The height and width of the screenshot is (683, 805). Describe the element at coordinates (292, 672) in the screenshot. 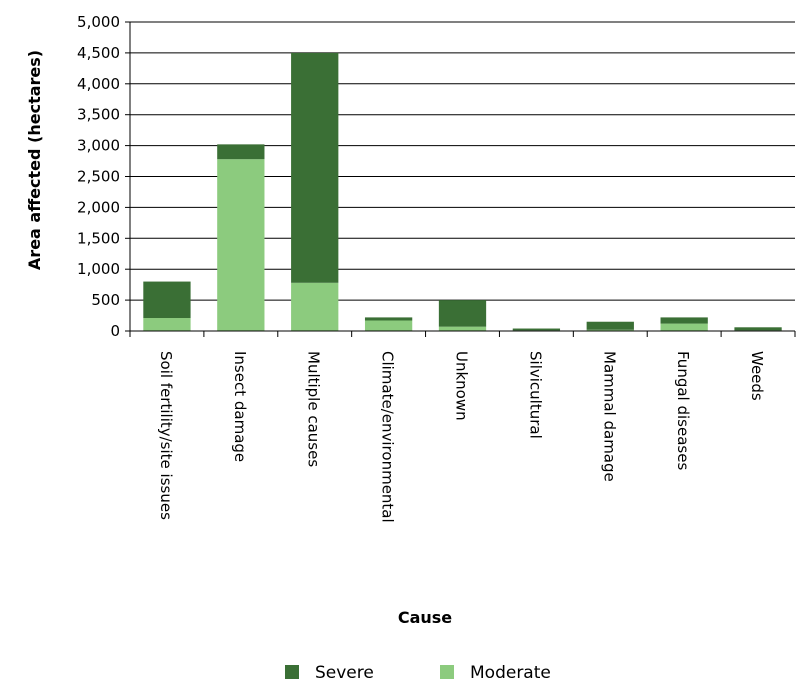

I see `legend-swatch-severe` at that location.